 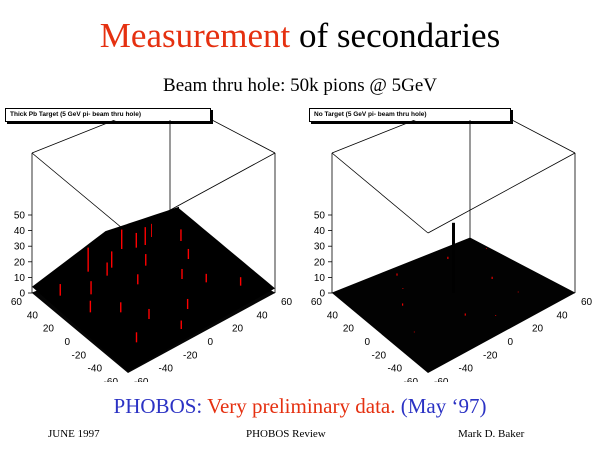 I want to click on slide-title: Measurement of secondaries, so click(x=300, y=36).